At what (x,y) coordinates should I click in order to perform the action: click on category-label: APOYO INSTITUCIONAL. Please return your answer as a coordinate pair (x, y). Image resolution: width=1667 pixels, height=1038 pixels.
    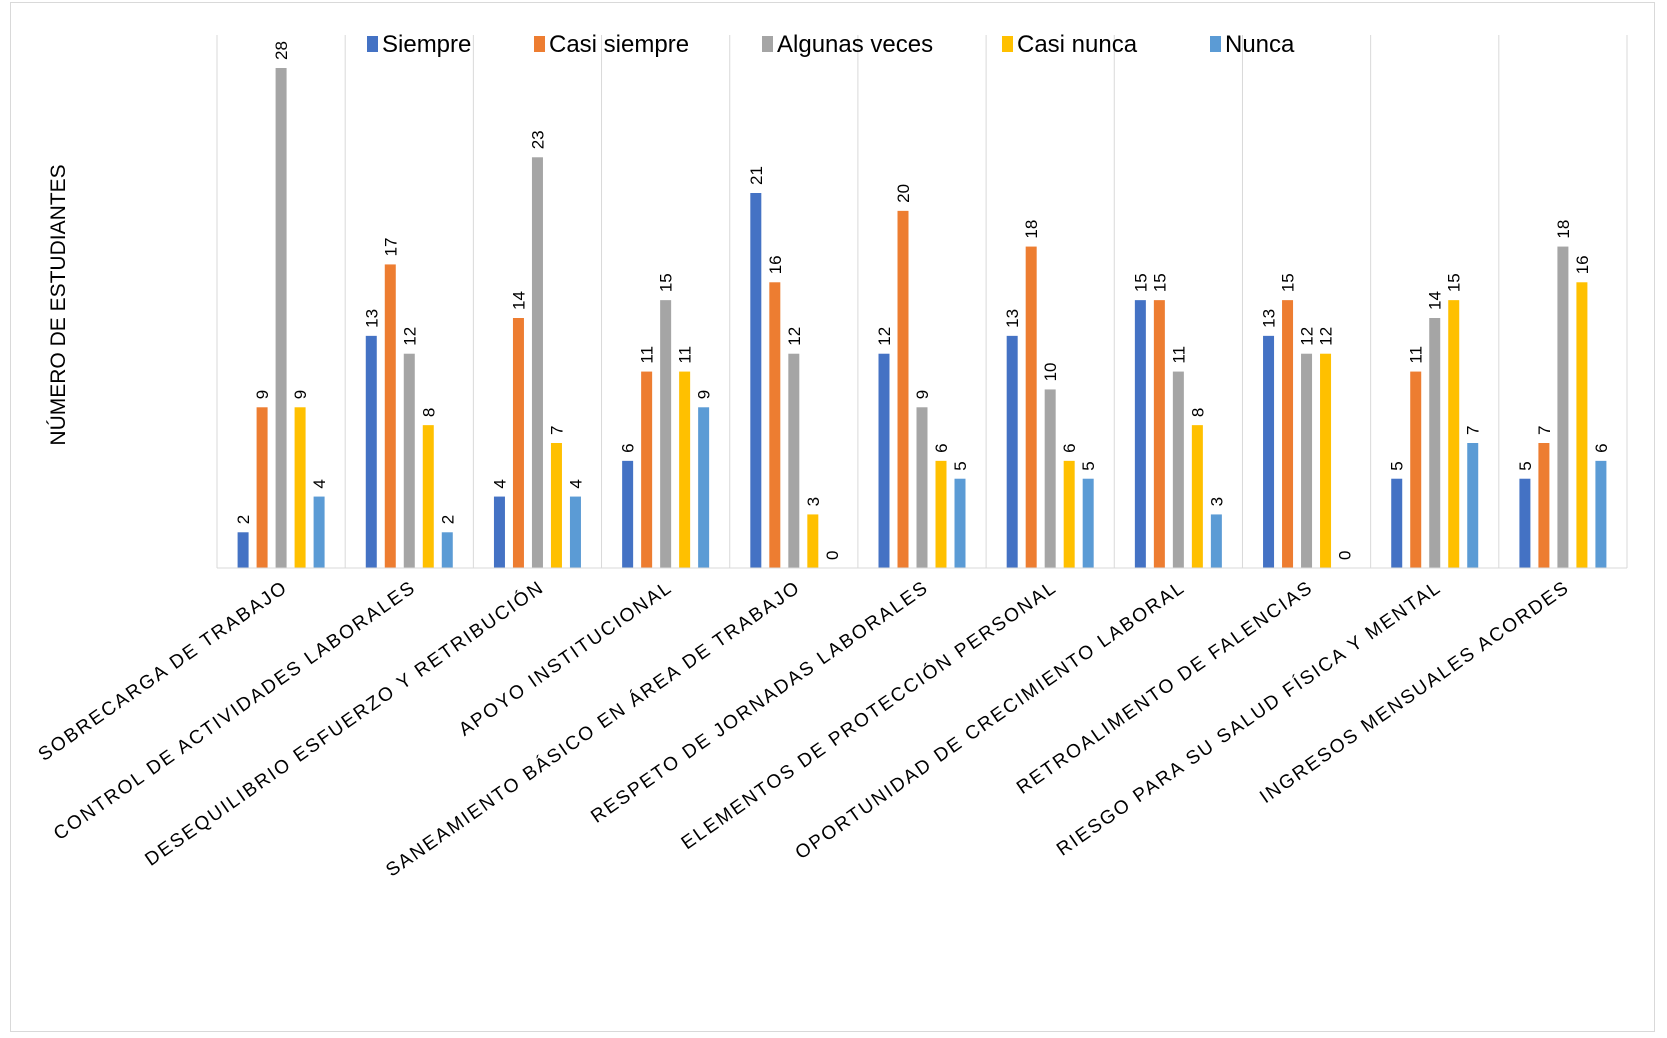
    Looking at the image, I should click on (565, 659).